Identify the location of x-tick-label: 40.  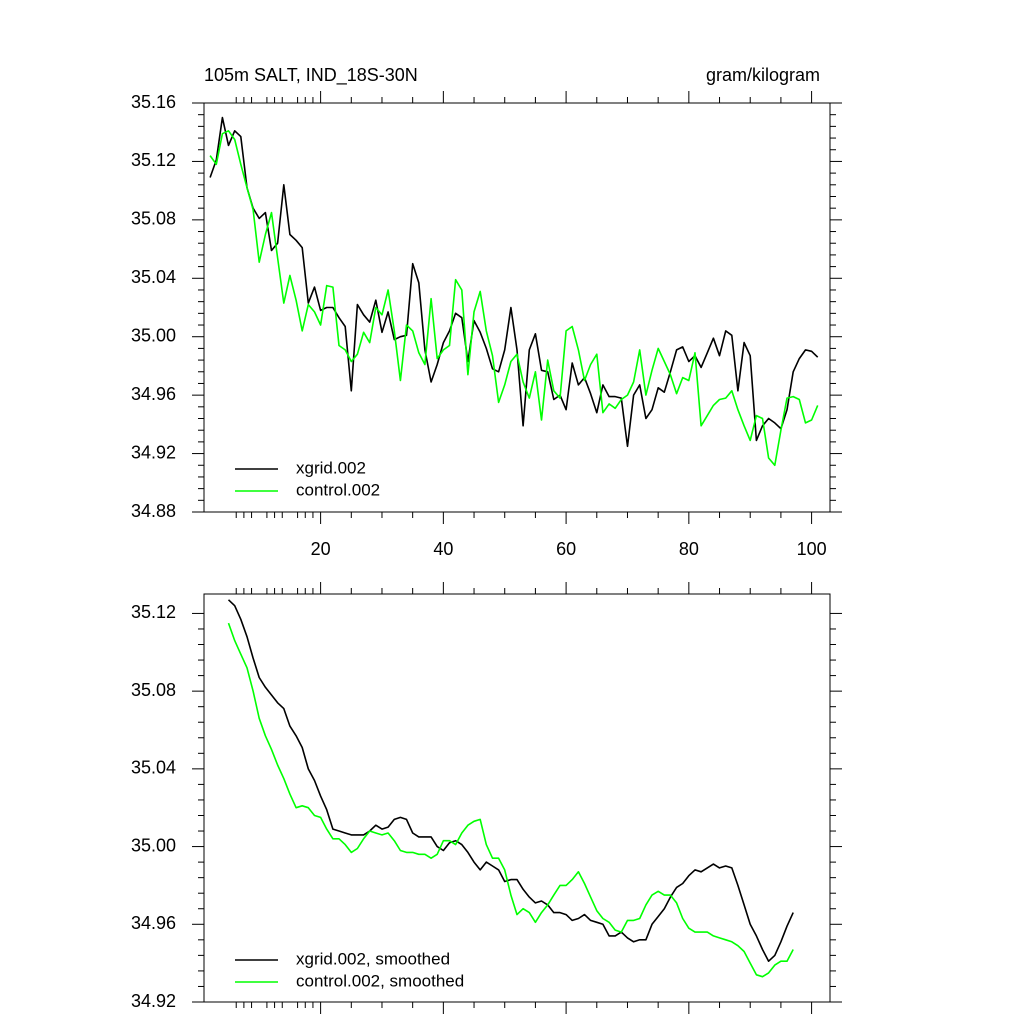
(443, 549).